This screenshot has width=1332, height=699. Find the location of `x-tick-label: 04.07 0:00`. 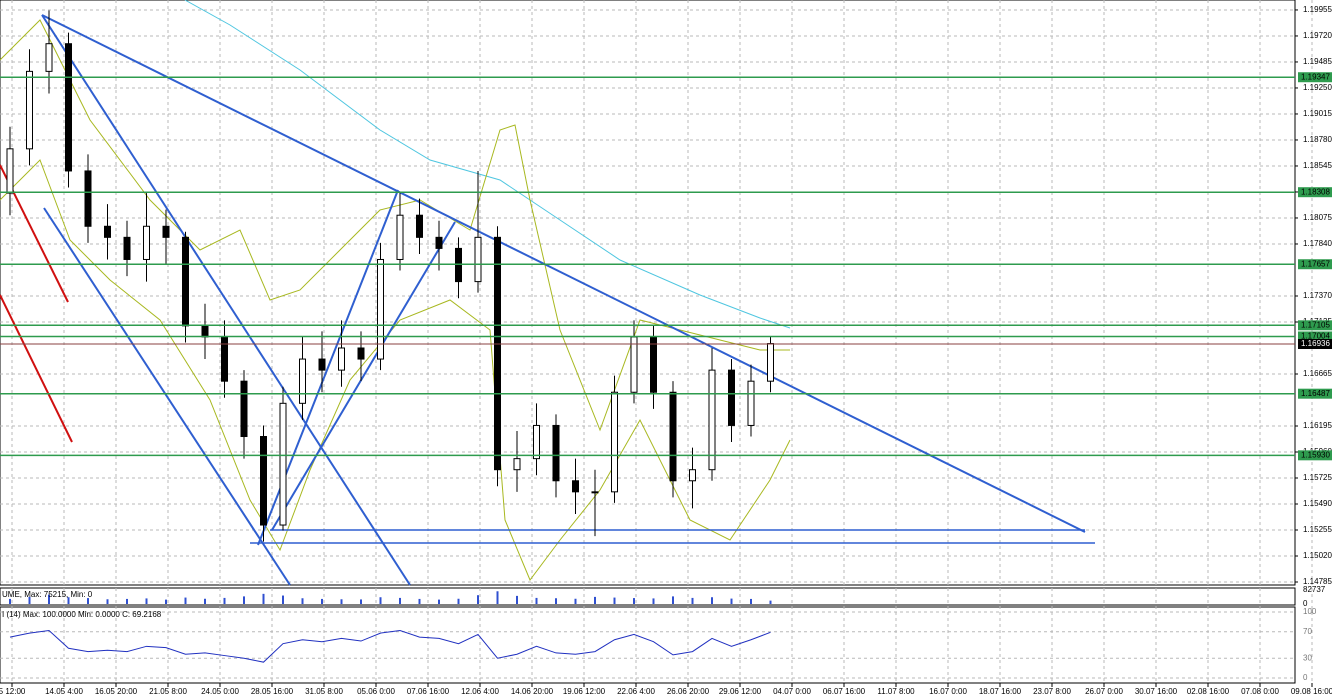

x-tick-label: 04.07 0:00 is located at coordinates (792, 691).